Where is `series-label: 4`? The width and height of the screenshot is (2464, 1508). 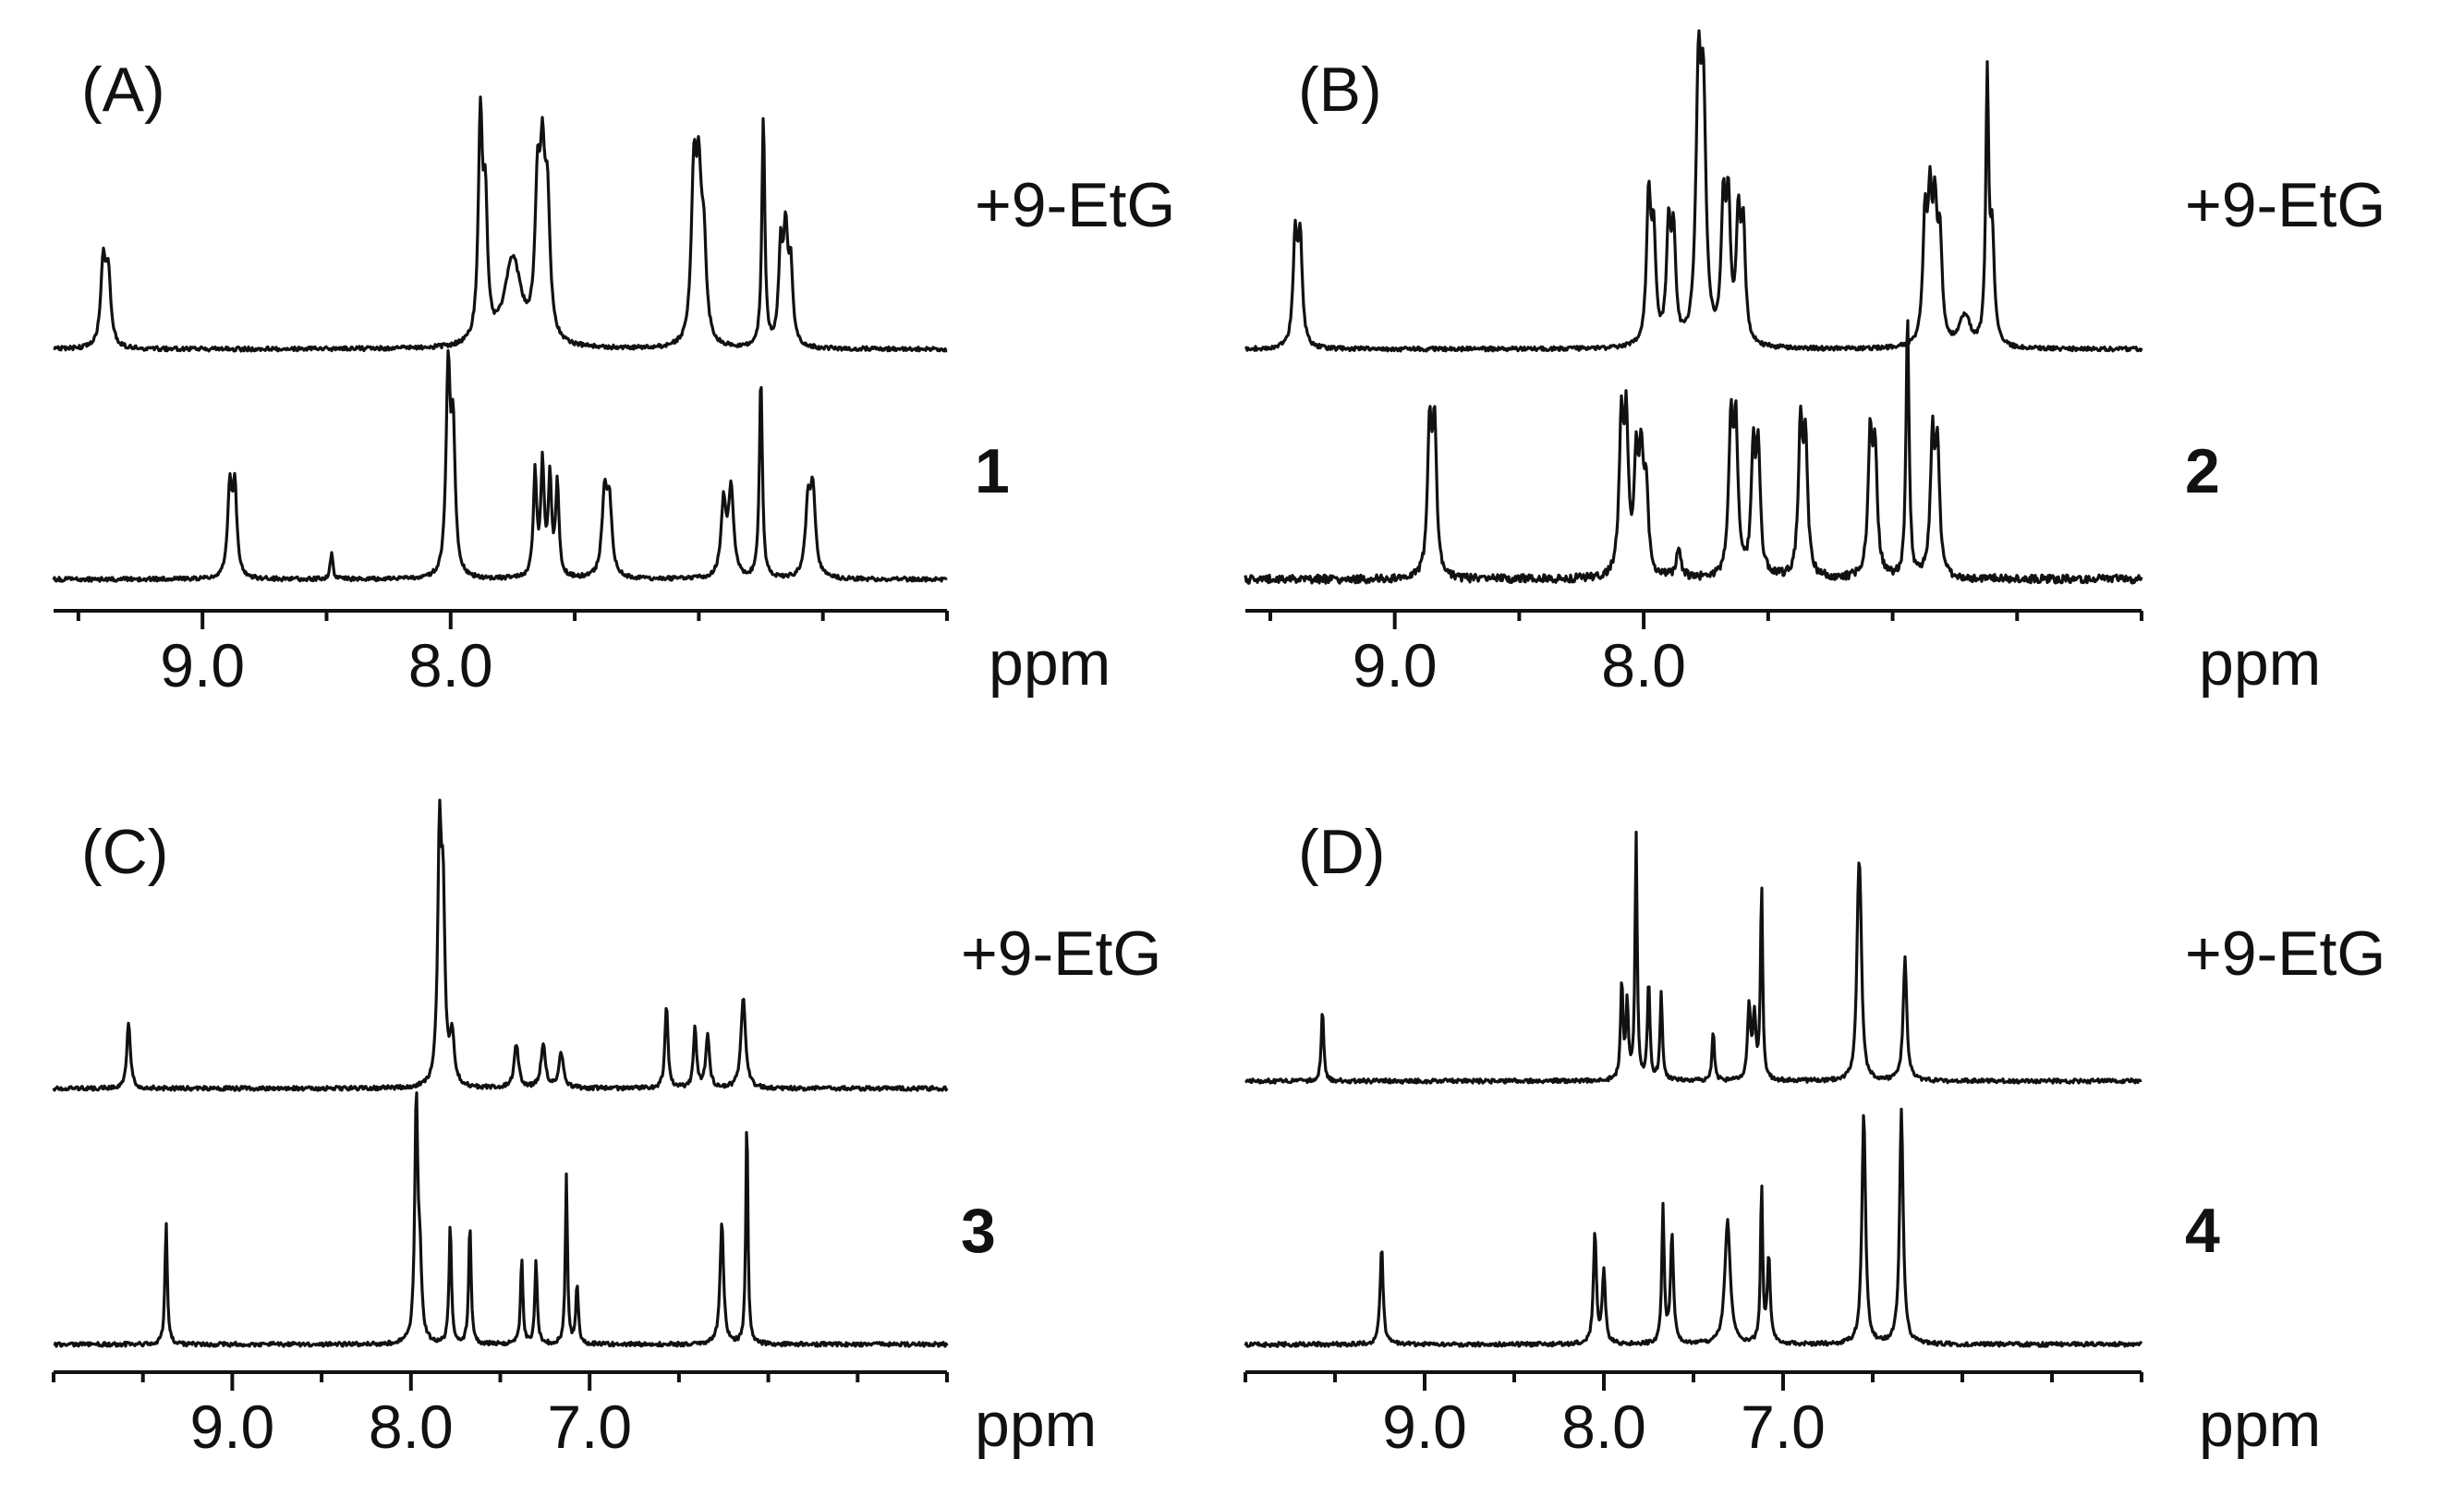
series-label: 4 is located at coordinates (2202, 1231).